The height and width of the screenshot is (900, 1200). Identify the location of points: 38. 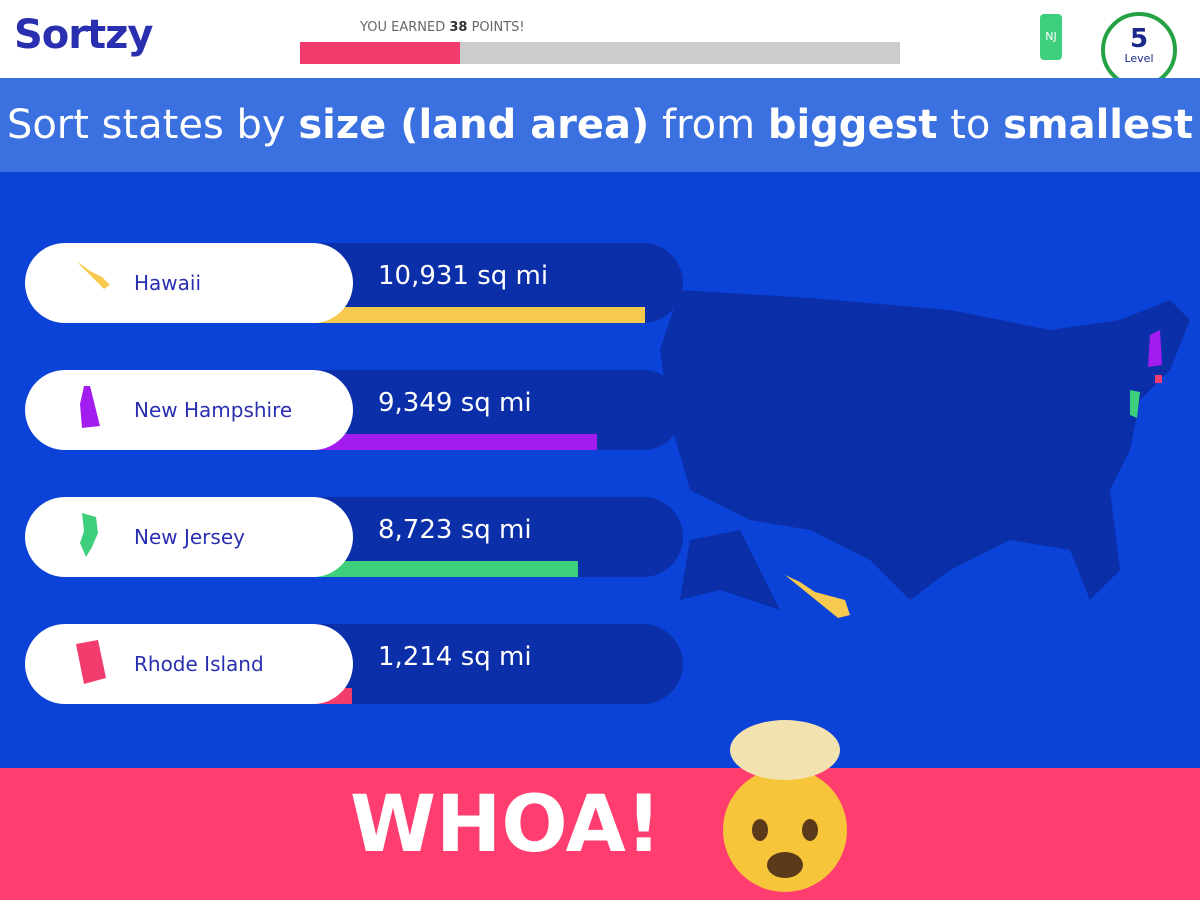
(458, 27).